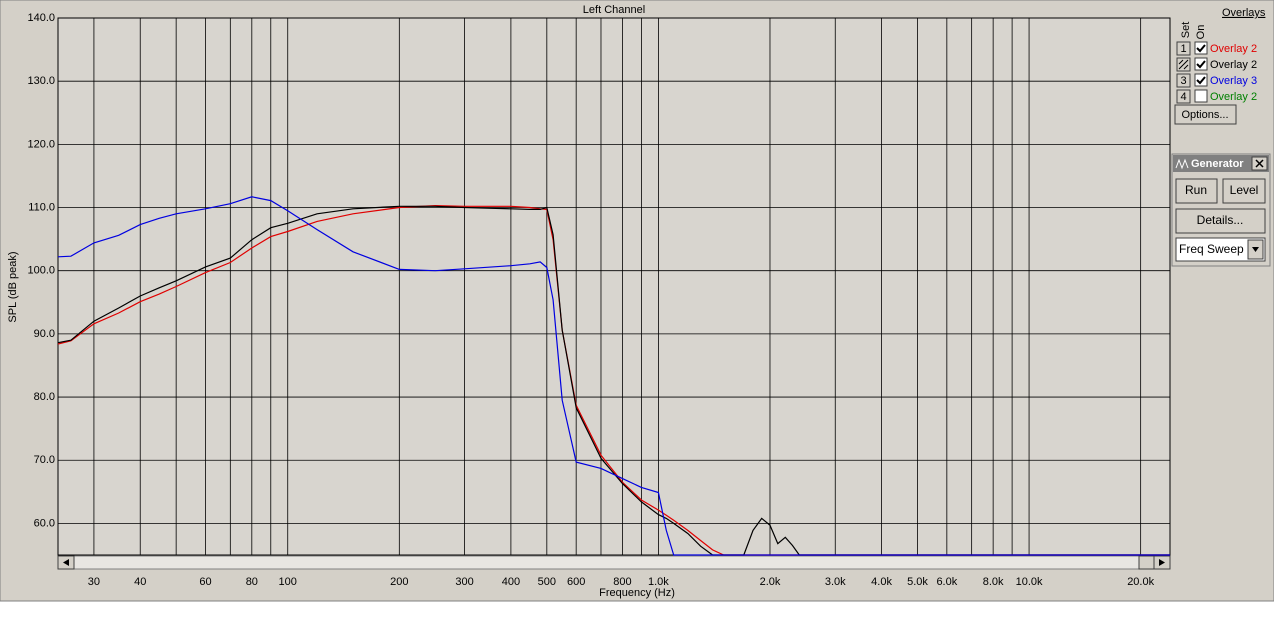  What do you see at coordinates (464, 582) in the screenshot?
I see `x-tick-label: 300` at bounding box center [464, 582].